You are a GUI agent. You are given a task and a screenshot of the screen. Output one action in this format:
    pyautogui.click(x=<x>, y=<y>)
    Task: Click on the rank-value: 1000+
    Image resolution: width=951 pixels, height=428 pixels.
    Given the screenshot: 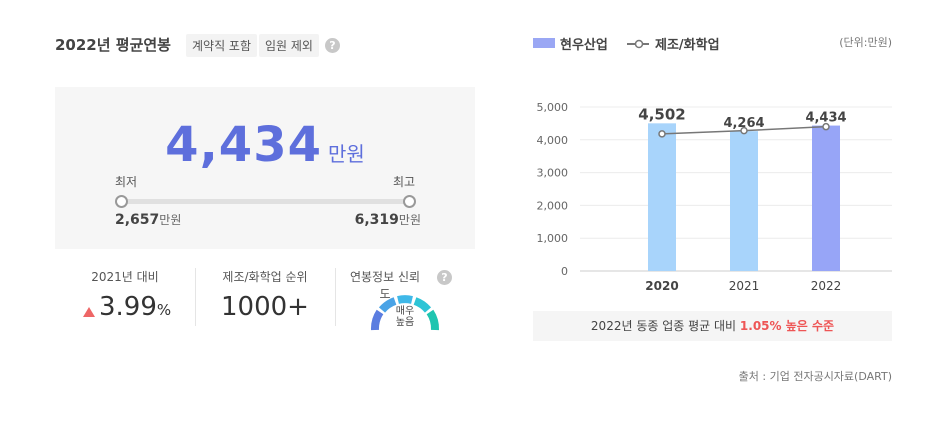 What is the action you would take?
    pyautogui.click(x=265, y=307)
    